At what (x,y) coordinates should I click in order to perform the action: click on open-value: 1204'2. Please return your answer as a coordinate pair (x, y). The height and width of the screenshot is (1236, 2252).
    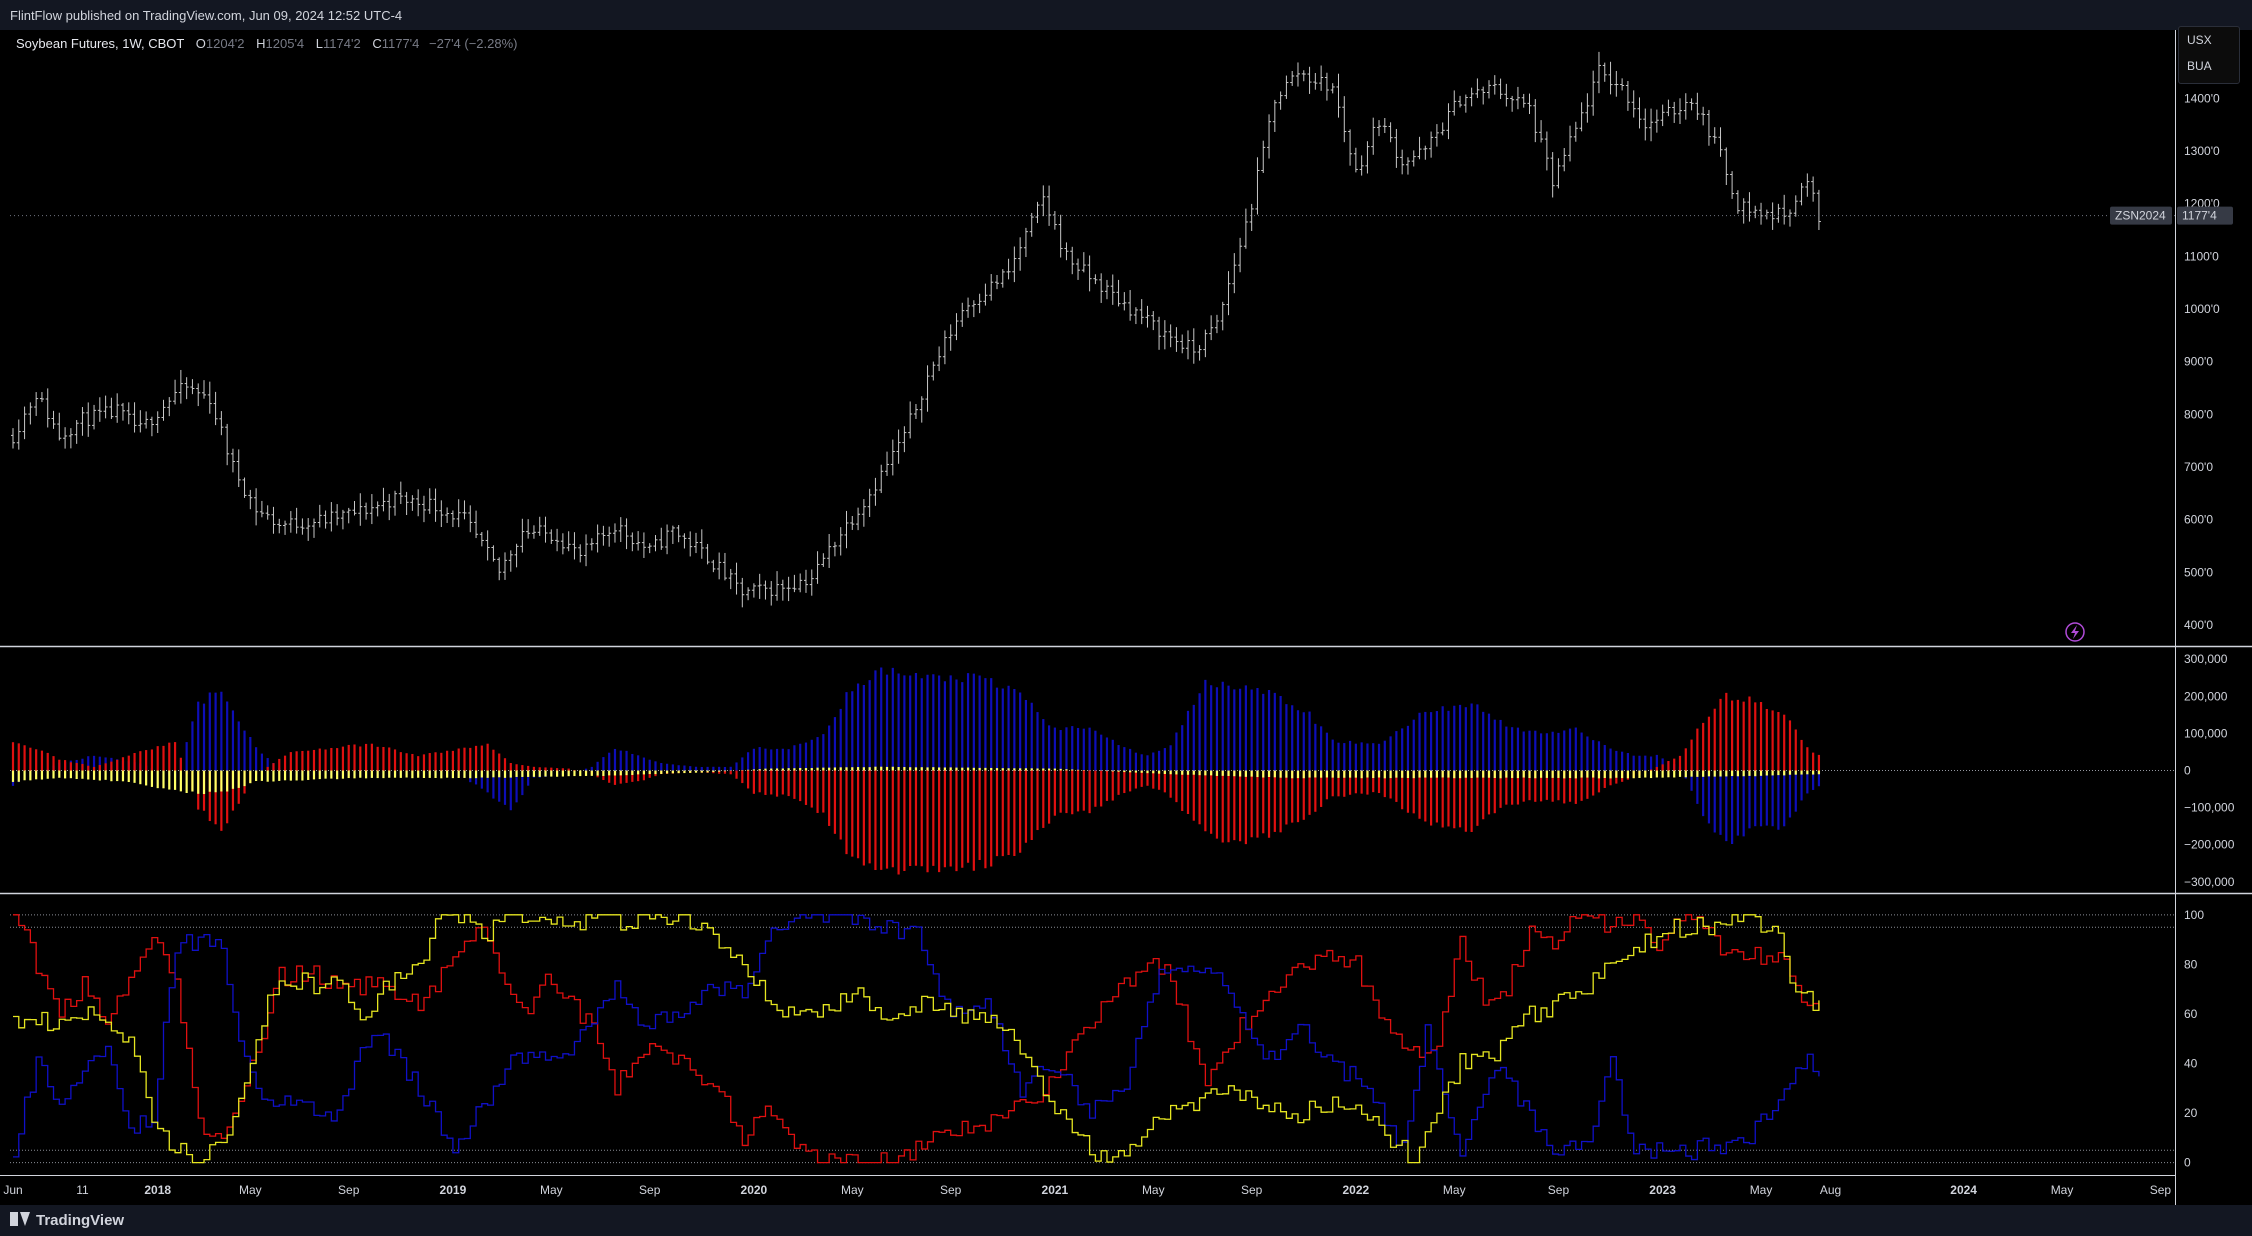
    Looking at the image, I should click on (225, 43).